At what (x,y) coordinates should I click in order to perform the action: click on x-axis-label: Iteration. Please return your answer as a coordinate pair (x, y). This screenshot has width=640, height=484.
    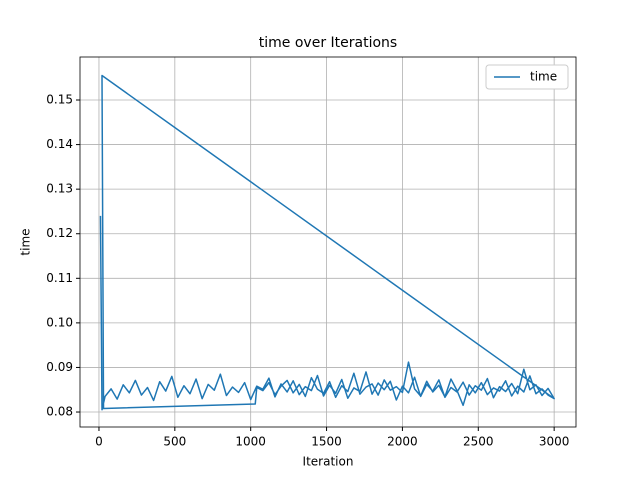
    Looking at the image, I should click on (328, 462).